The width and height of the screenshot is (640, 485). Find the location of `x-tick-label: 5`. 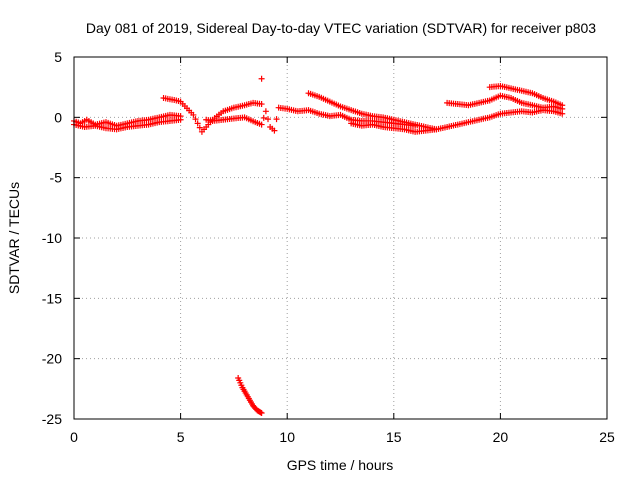

x-tick-label: 5 is located at coordinates (181, 437).